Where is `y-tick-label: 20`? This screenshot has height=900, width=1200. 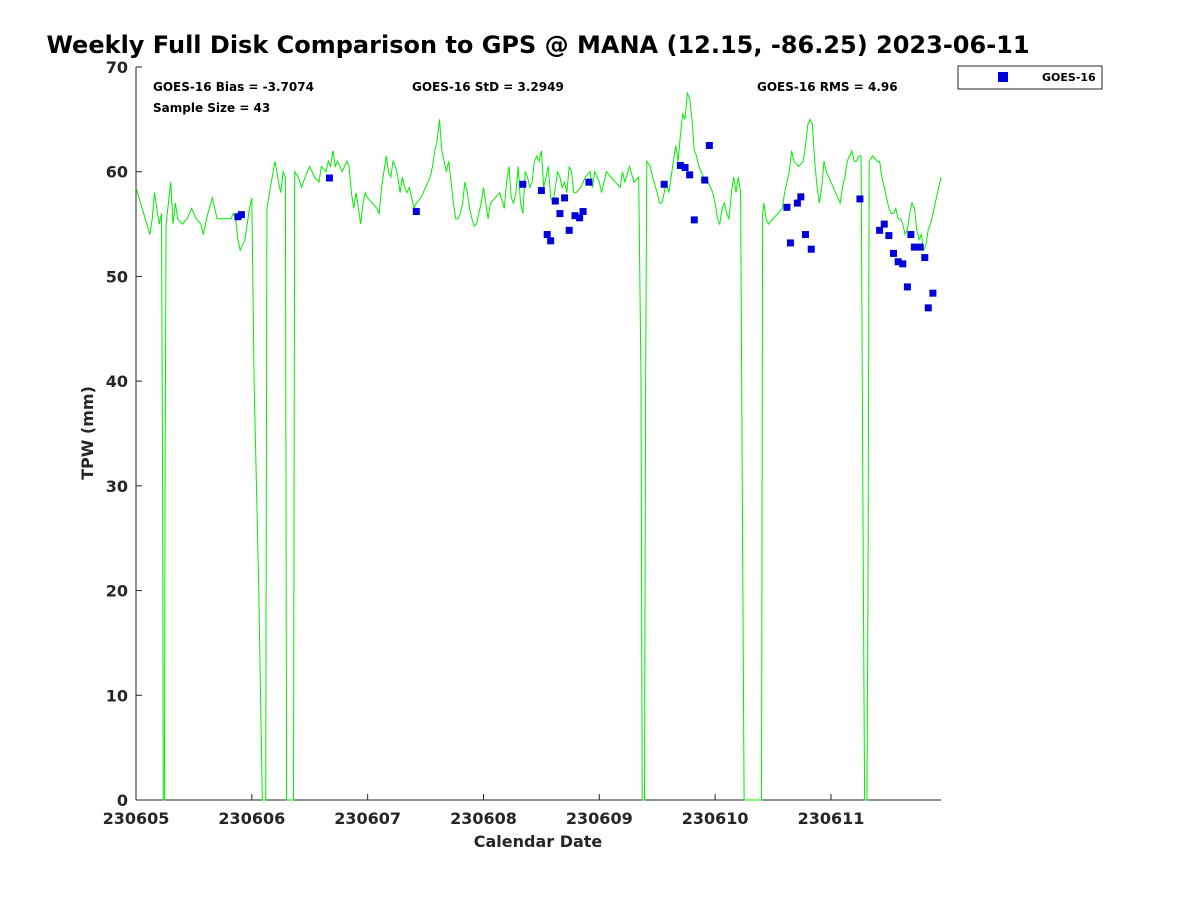
y-tick-label: 20 is located at coordinates (117, 591).